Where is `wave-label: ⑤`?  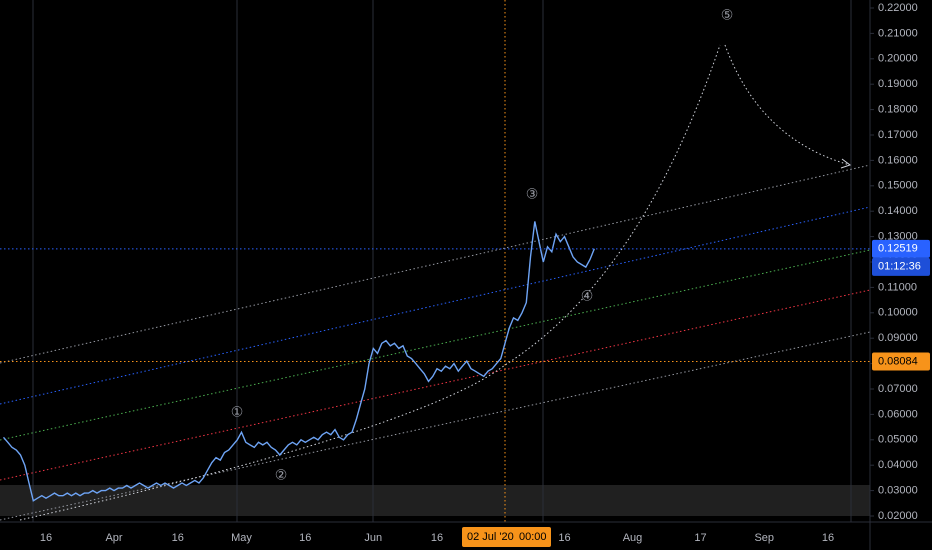 wave-label: ⑤ is located at coordinates (727, 15).